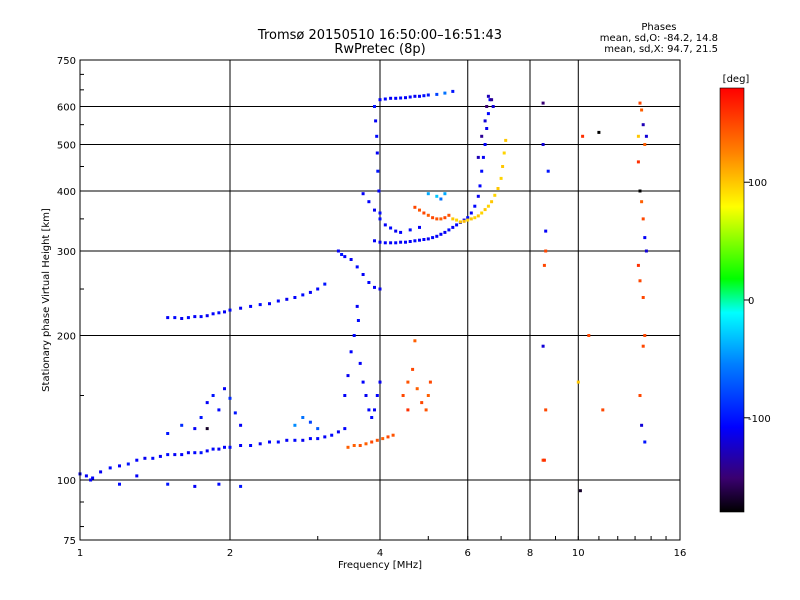  I want to click on x-tick-label-4: 8, so click(530, 553).